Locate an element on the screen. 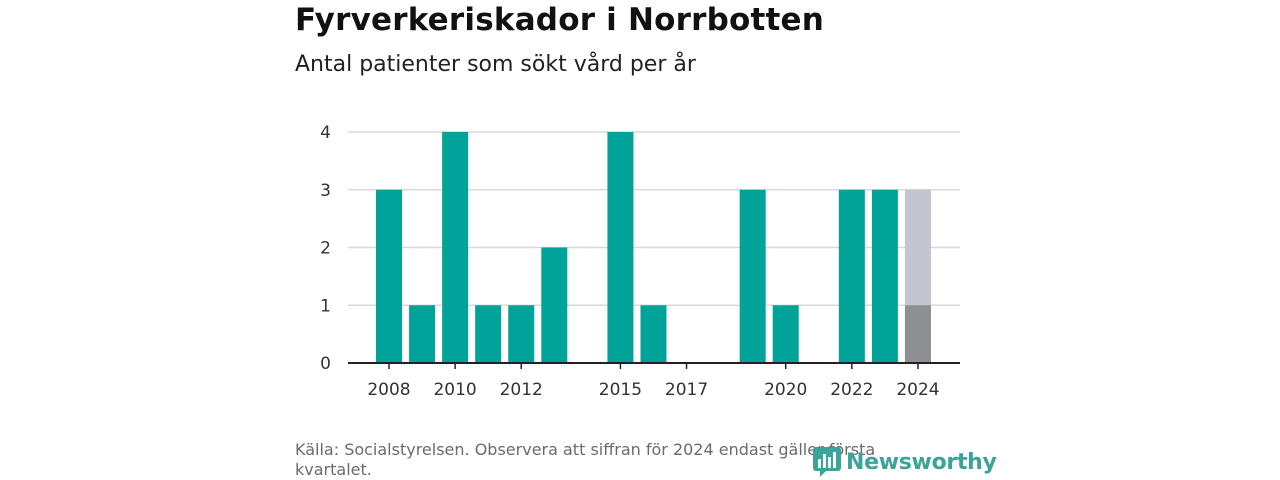 This screenshot has height=480, width=1280. x-tick-label: 2010 is located at coordinates (454, 390).